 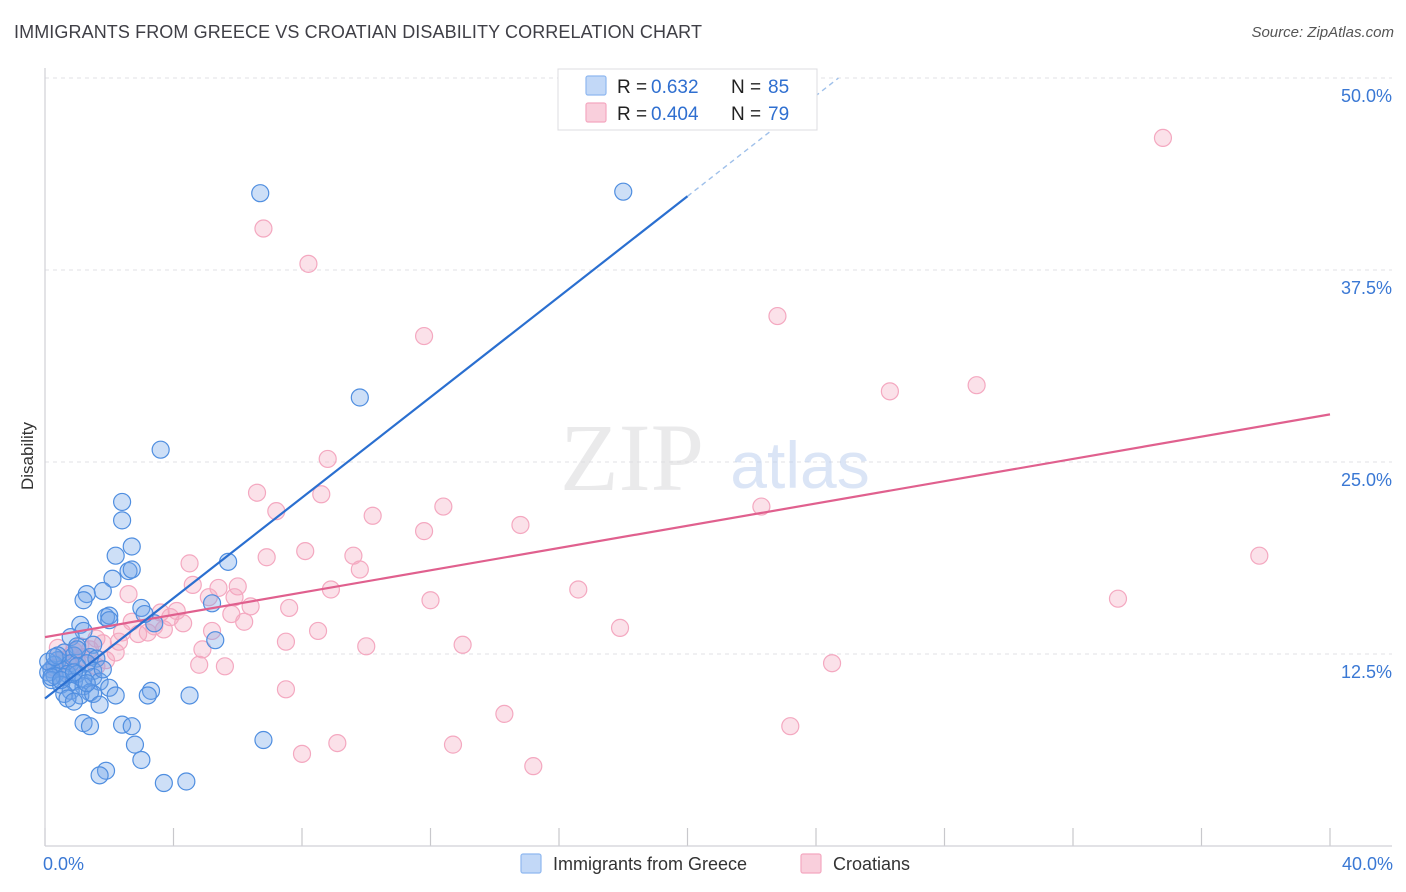 I want to click on trend-line-greece-extension, so click(x=763, y=137).